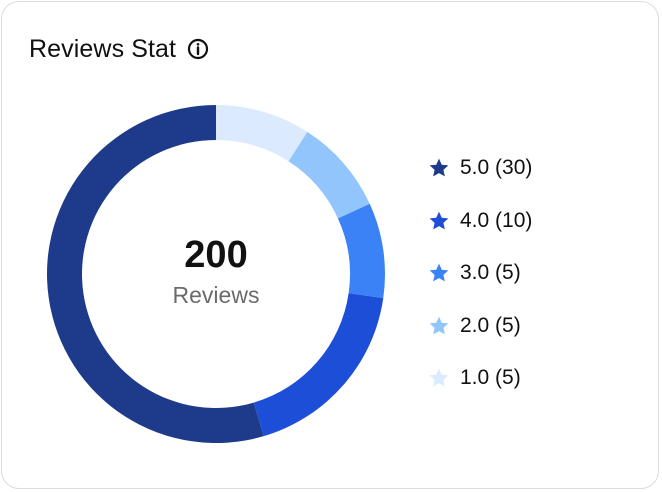 The image size is (662, 492). Describe the element at coordinates (490, 325) in the screenshot. I see `legend-label: 2.0 (5)` at that location.